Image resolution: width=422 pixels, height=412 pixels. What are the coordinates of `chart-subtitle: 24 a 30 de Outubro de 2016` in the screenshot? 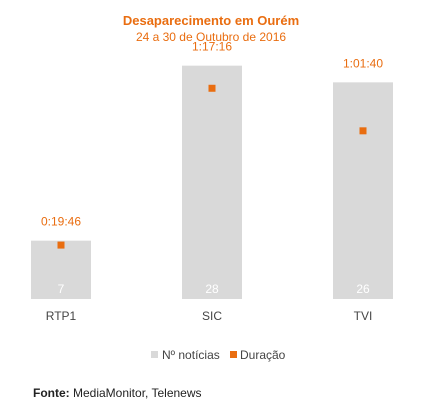 It's located at (211, 37).